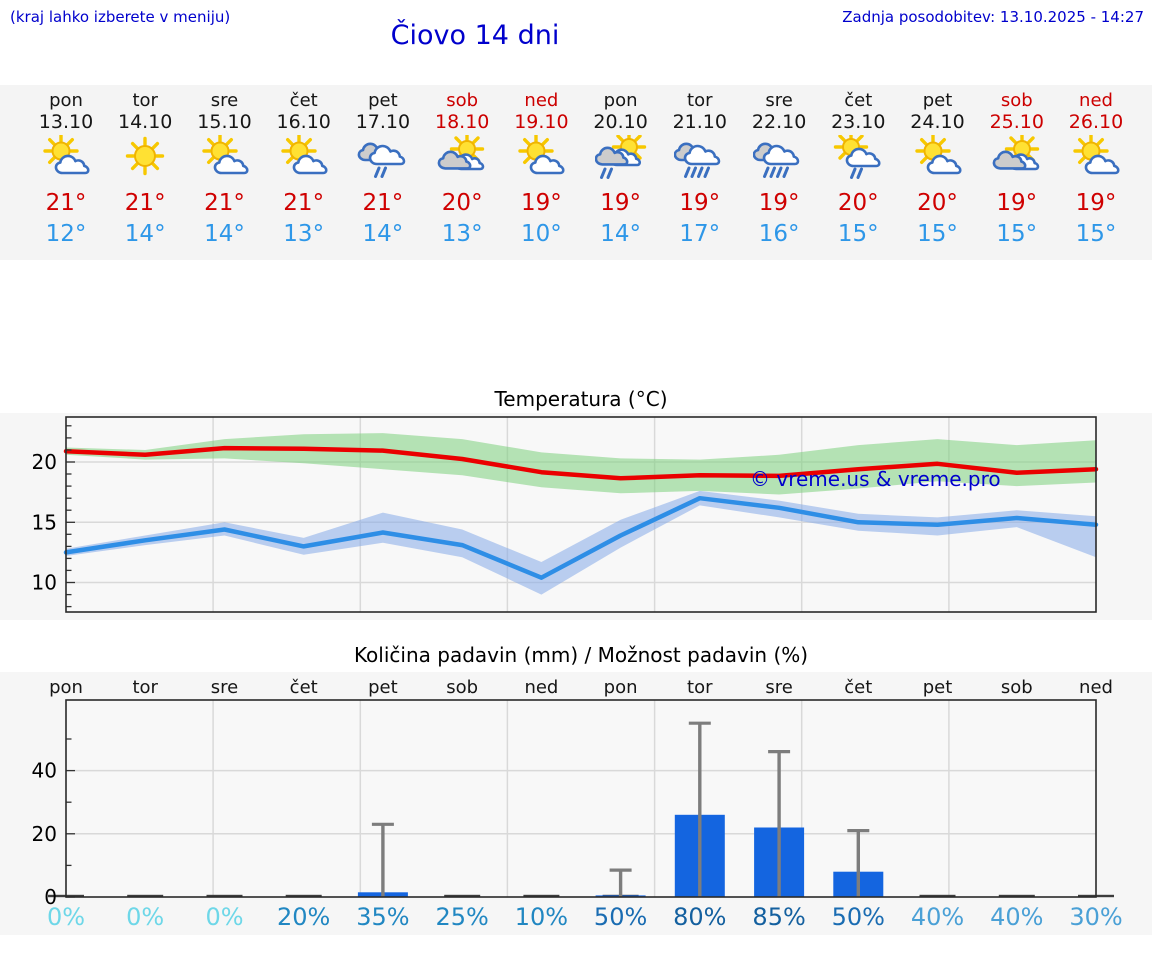 The image size is (1152, 975). What do you see at coordinates (620, 122) in the screenshot?
I see `day-date: 20.10` at bounding box center [620, 122].